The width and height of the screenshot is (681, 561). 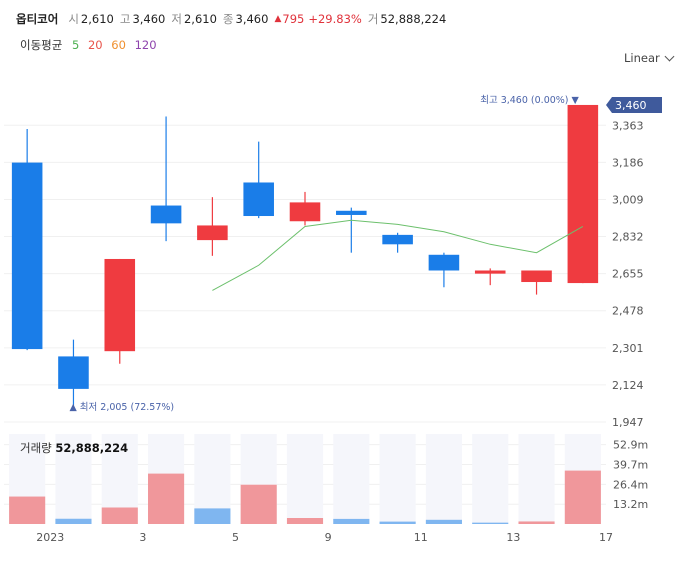 What do you see at coordinates (628, 162) in the screenshot?
I see `price-axis-tick-label: 3,186` at bounding box center [628, 162].